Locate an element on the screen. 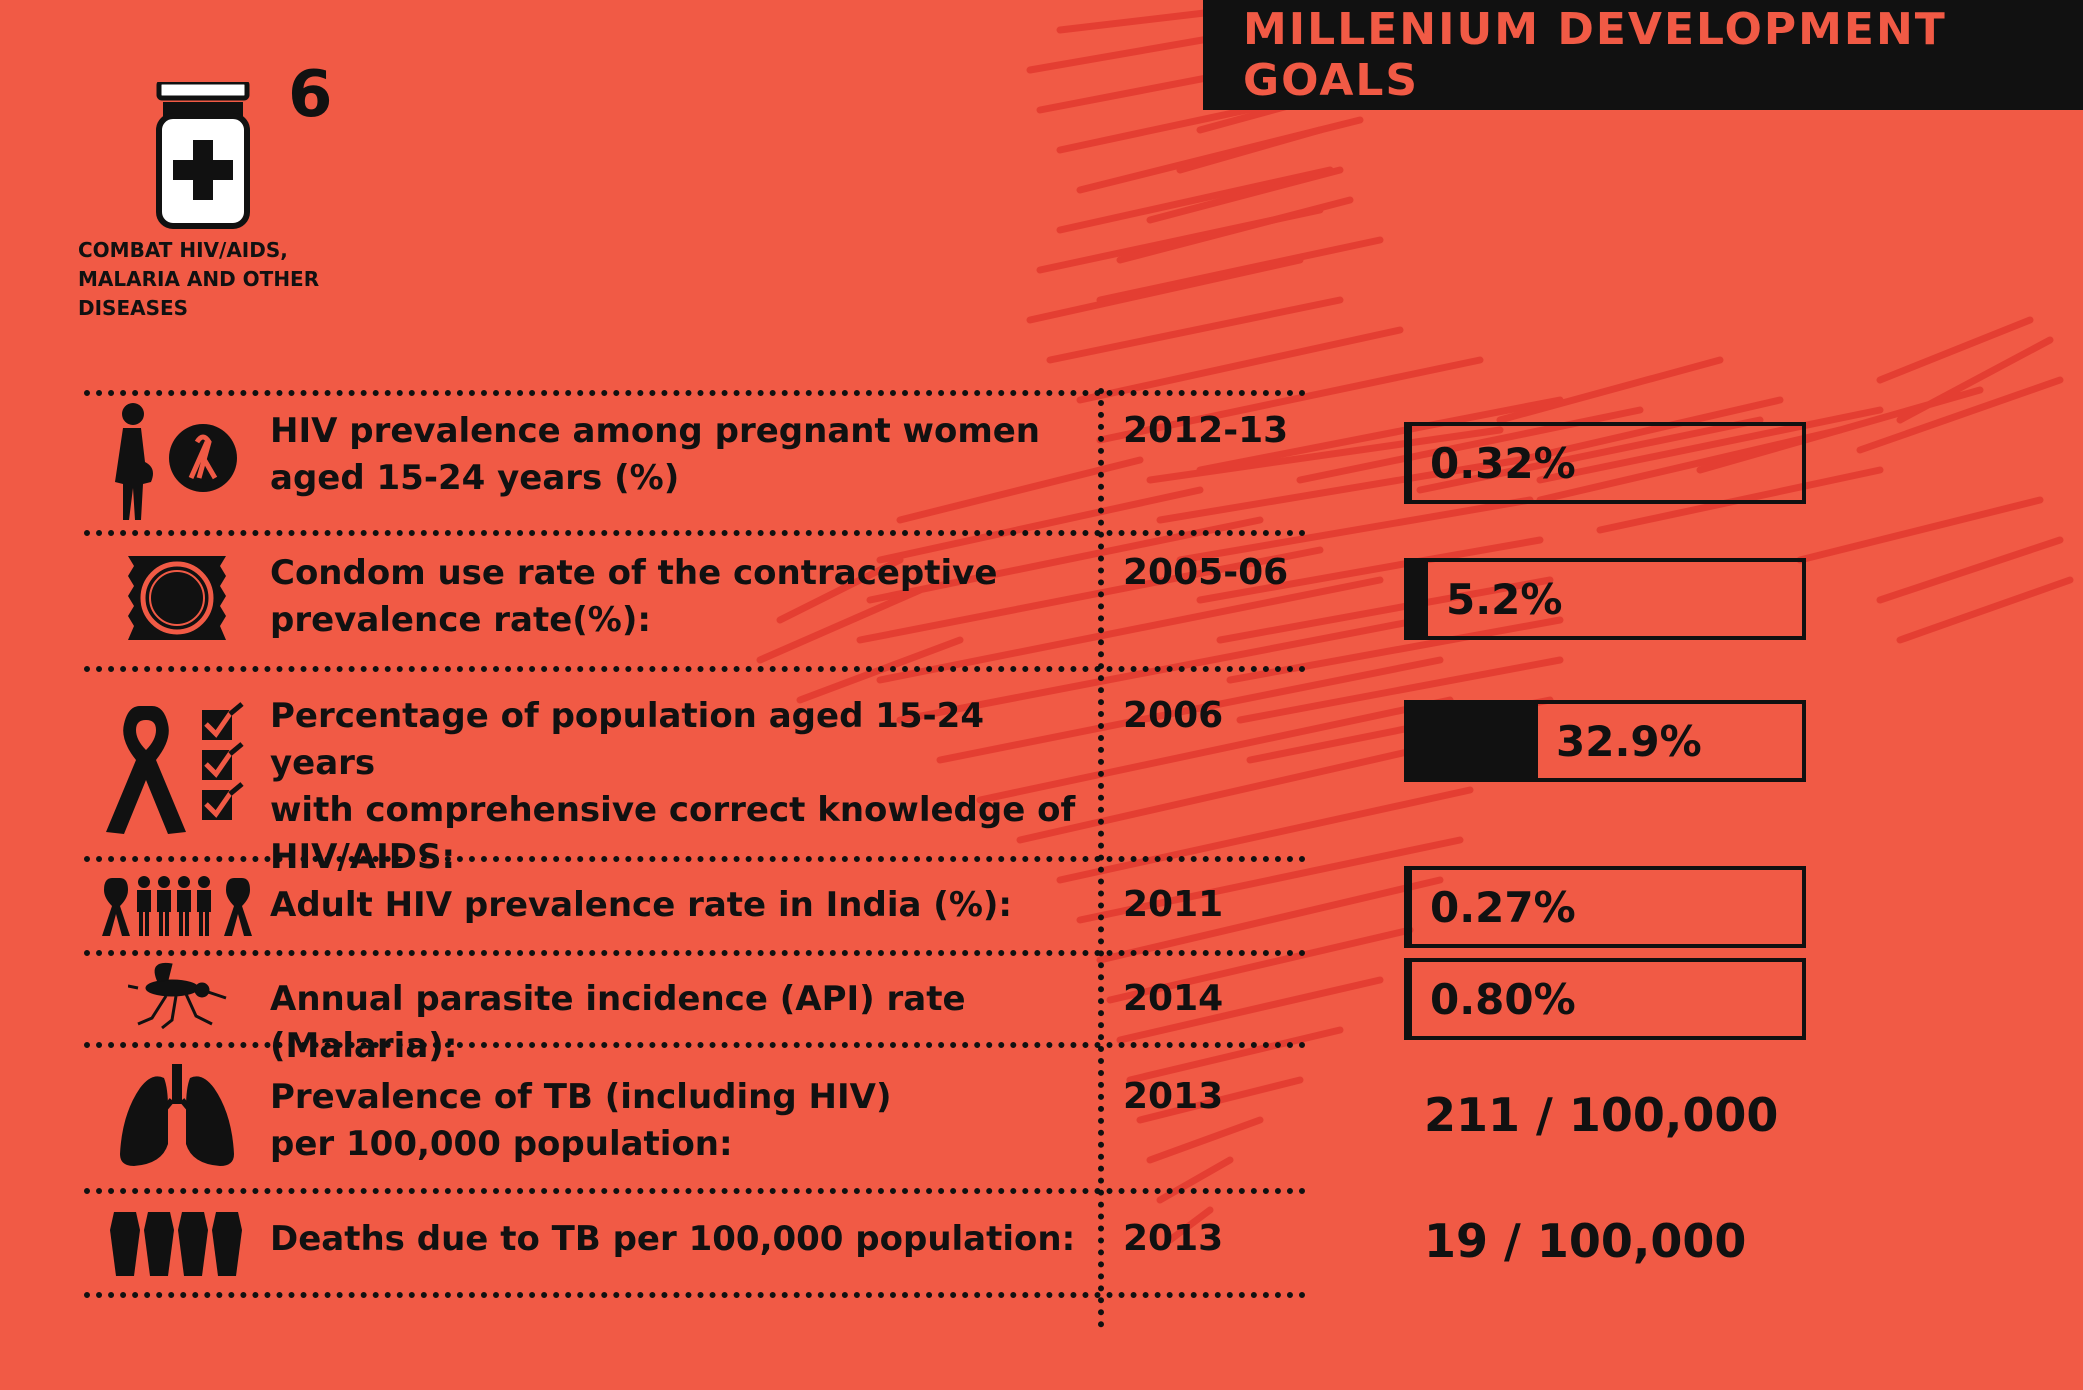 The height and width of the screenshot is (1390, 2083). condom-icon is located at coordinates (177, 598).